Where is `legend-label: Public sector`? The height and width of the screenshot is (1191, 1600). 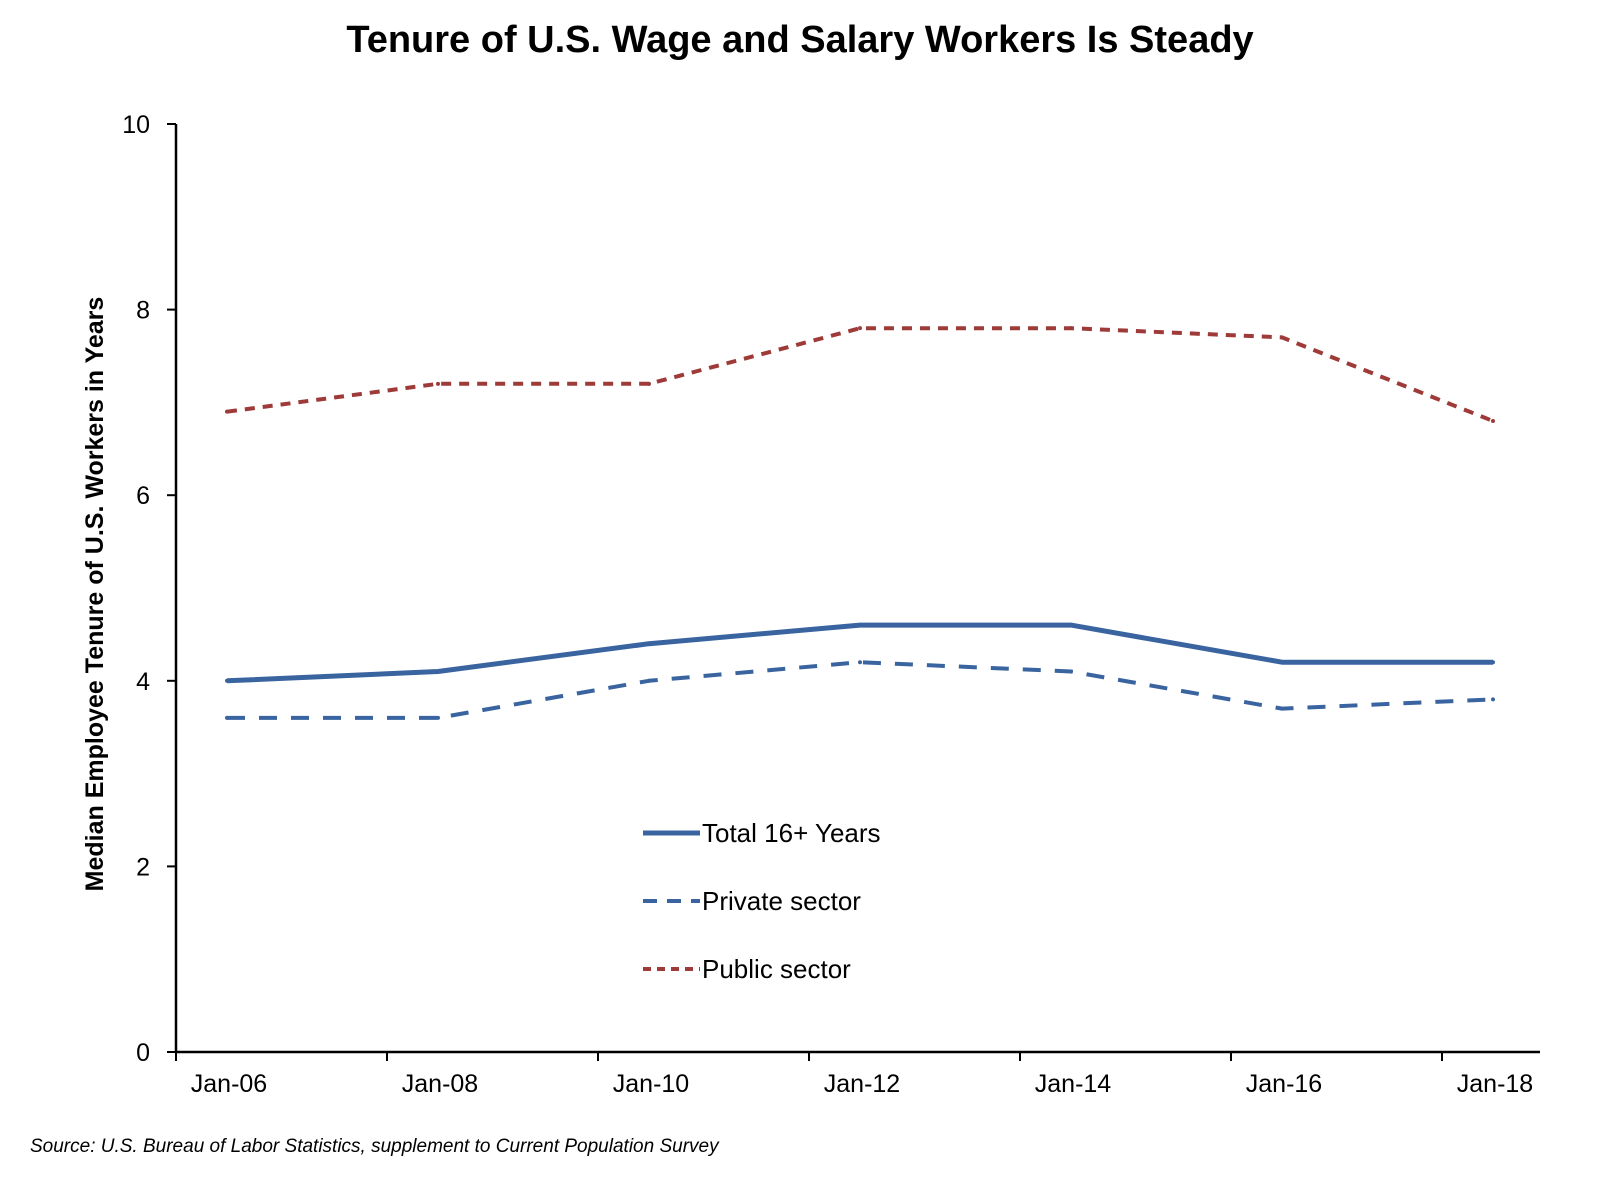
legend-label: Public sector is located at coordinates (776, 969).